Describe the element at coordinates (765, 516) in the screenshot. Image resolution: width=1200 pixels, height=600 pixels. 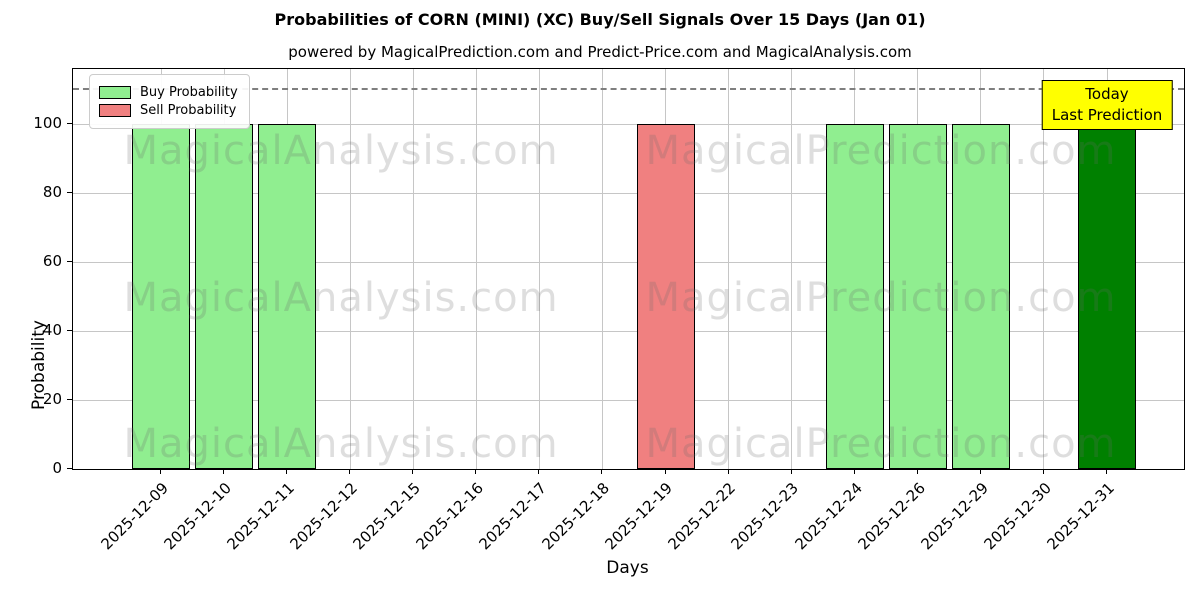
I see `x-tick-label: 2025-12-23` at that location.